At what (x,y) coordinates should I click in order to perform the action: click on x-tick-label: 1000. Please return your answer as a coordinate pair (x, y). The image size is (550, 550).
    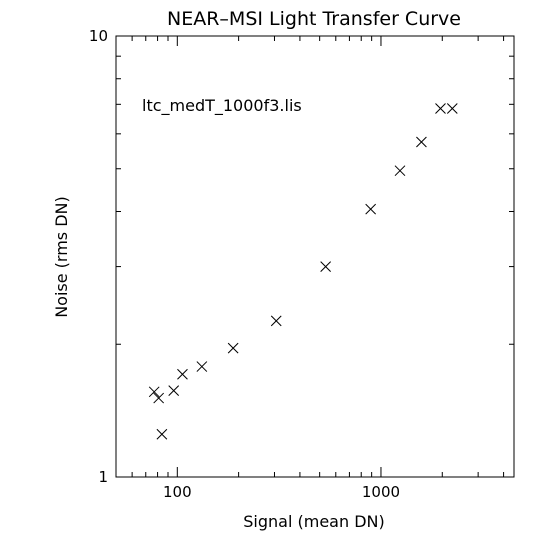
    Looking at the image, I should click on (381, 492).